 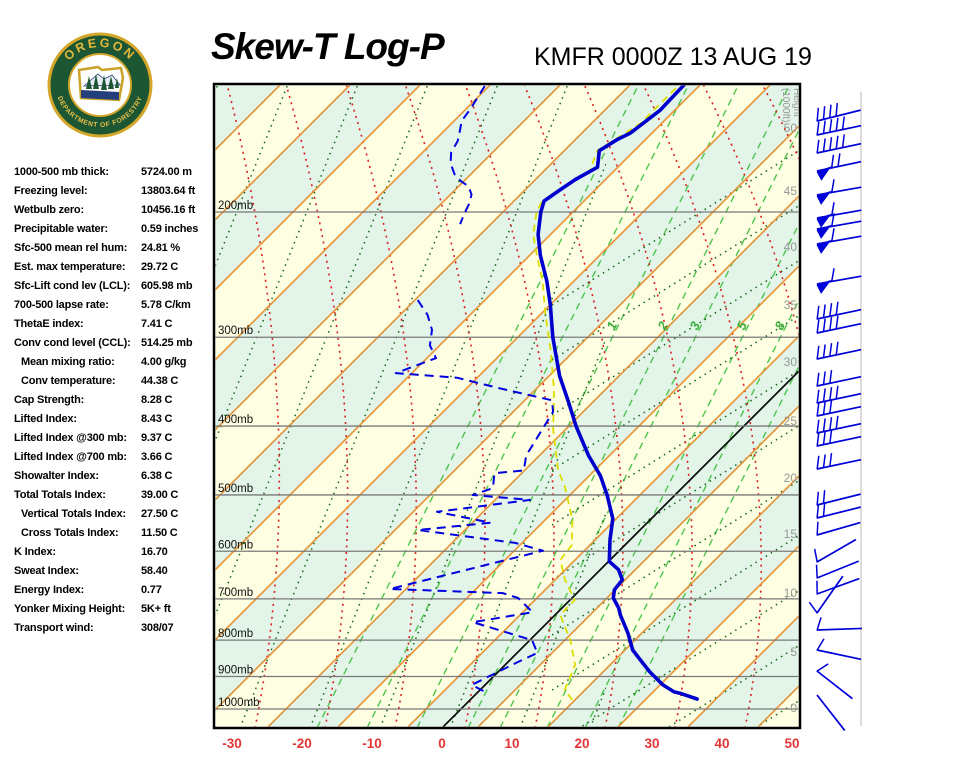 I want to click on stat-value: 3.66 C, so click(x=157, y=457).